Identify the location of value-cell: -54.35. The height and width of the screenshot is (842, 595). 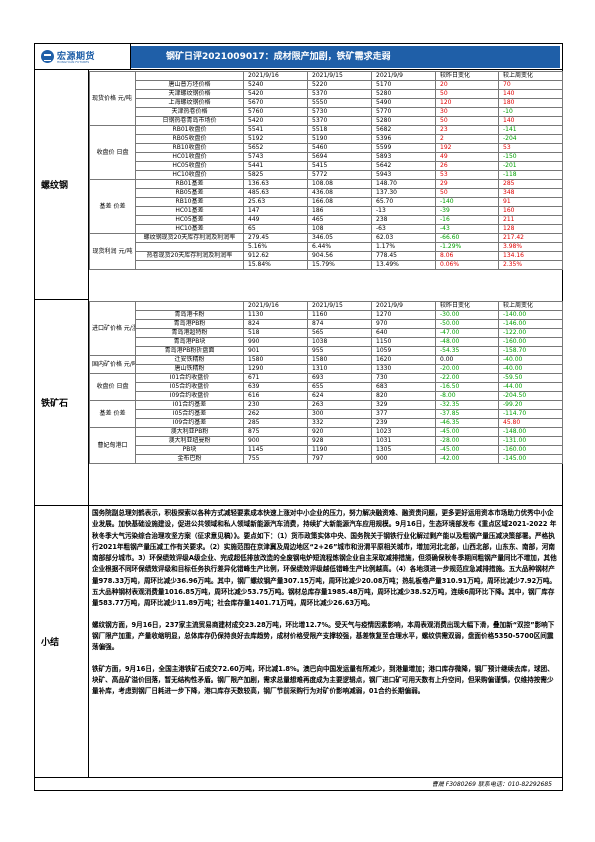
(467, 351).